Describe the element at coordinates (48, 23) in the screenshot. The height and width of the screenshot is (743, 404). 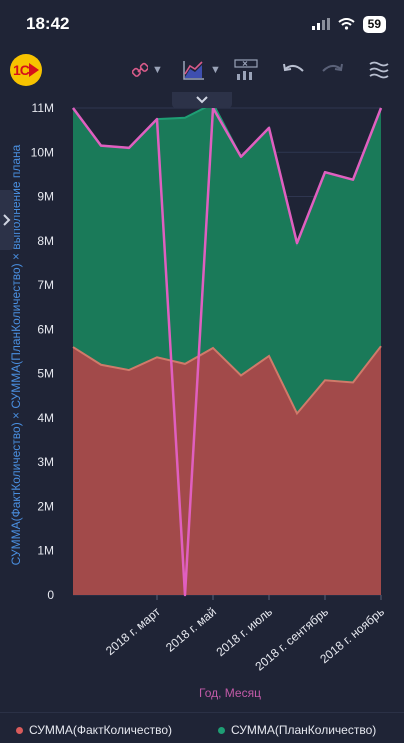
I see `status-time: 18:42` at that location.